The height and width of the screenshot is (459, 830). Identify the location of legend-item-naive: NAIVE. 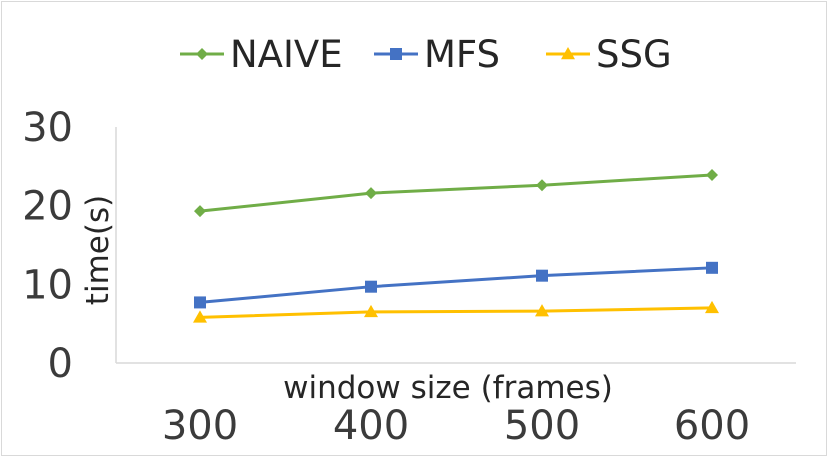
(261, 54).